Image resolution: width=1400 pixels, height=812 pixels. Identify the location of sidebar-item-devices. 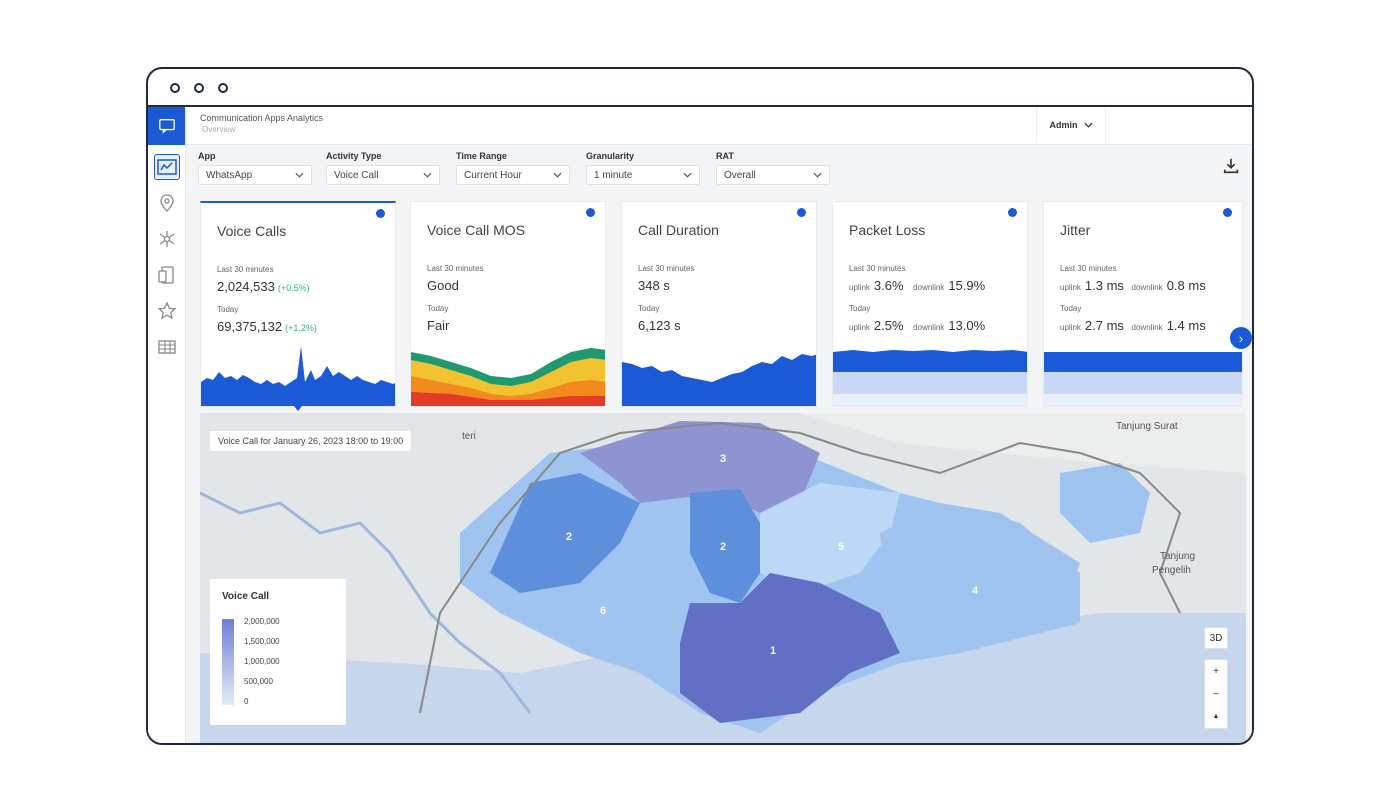
(166, 275).